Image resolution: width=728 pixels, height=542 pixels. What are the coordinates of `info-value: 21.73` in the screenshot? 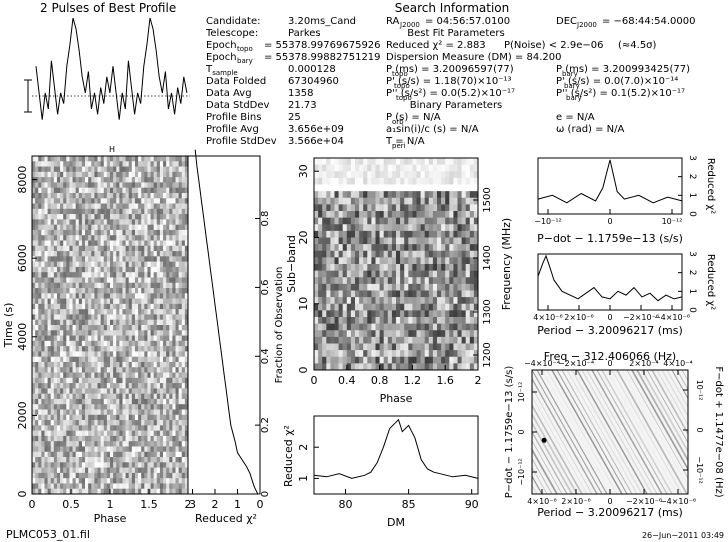 It's located at (302, 105).